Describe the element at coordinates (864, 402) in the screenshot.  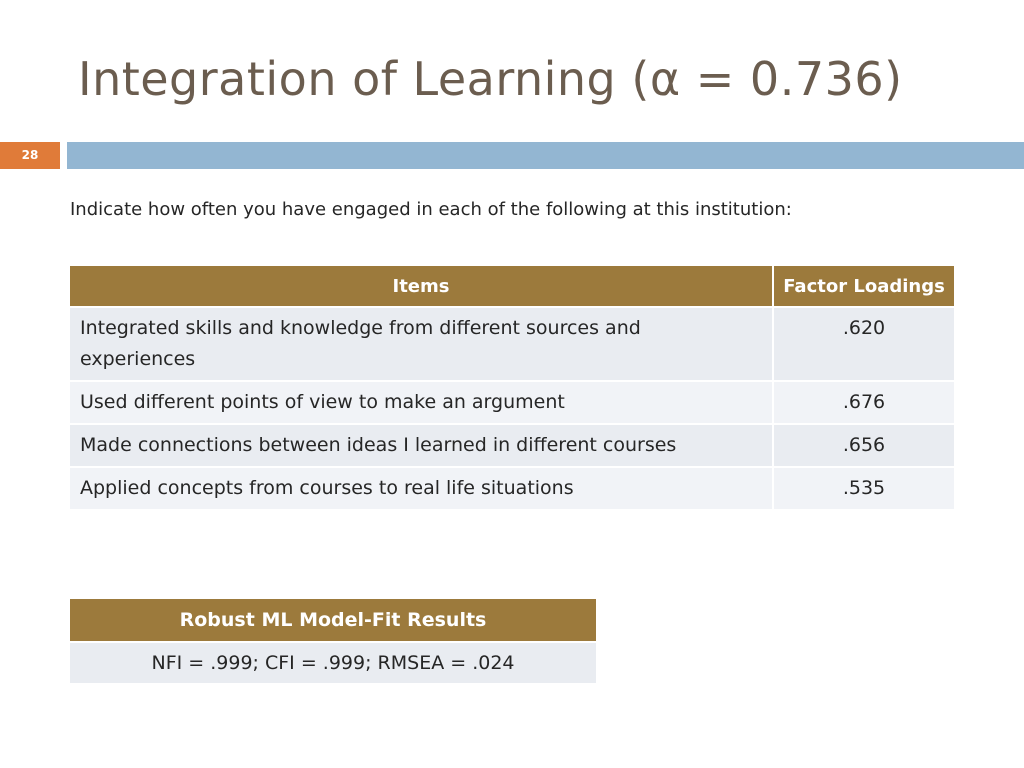
I see `loading-cell: .676` at that location.